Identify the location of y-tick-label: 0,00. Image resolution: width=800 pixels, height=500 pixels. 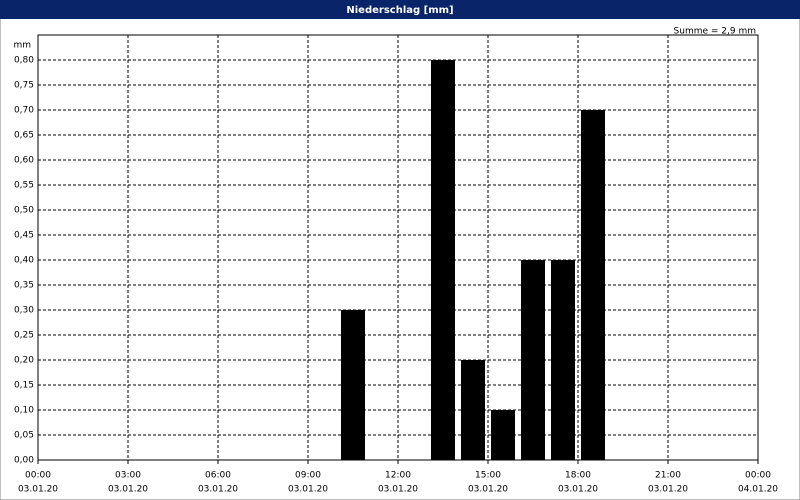
(24, 461).